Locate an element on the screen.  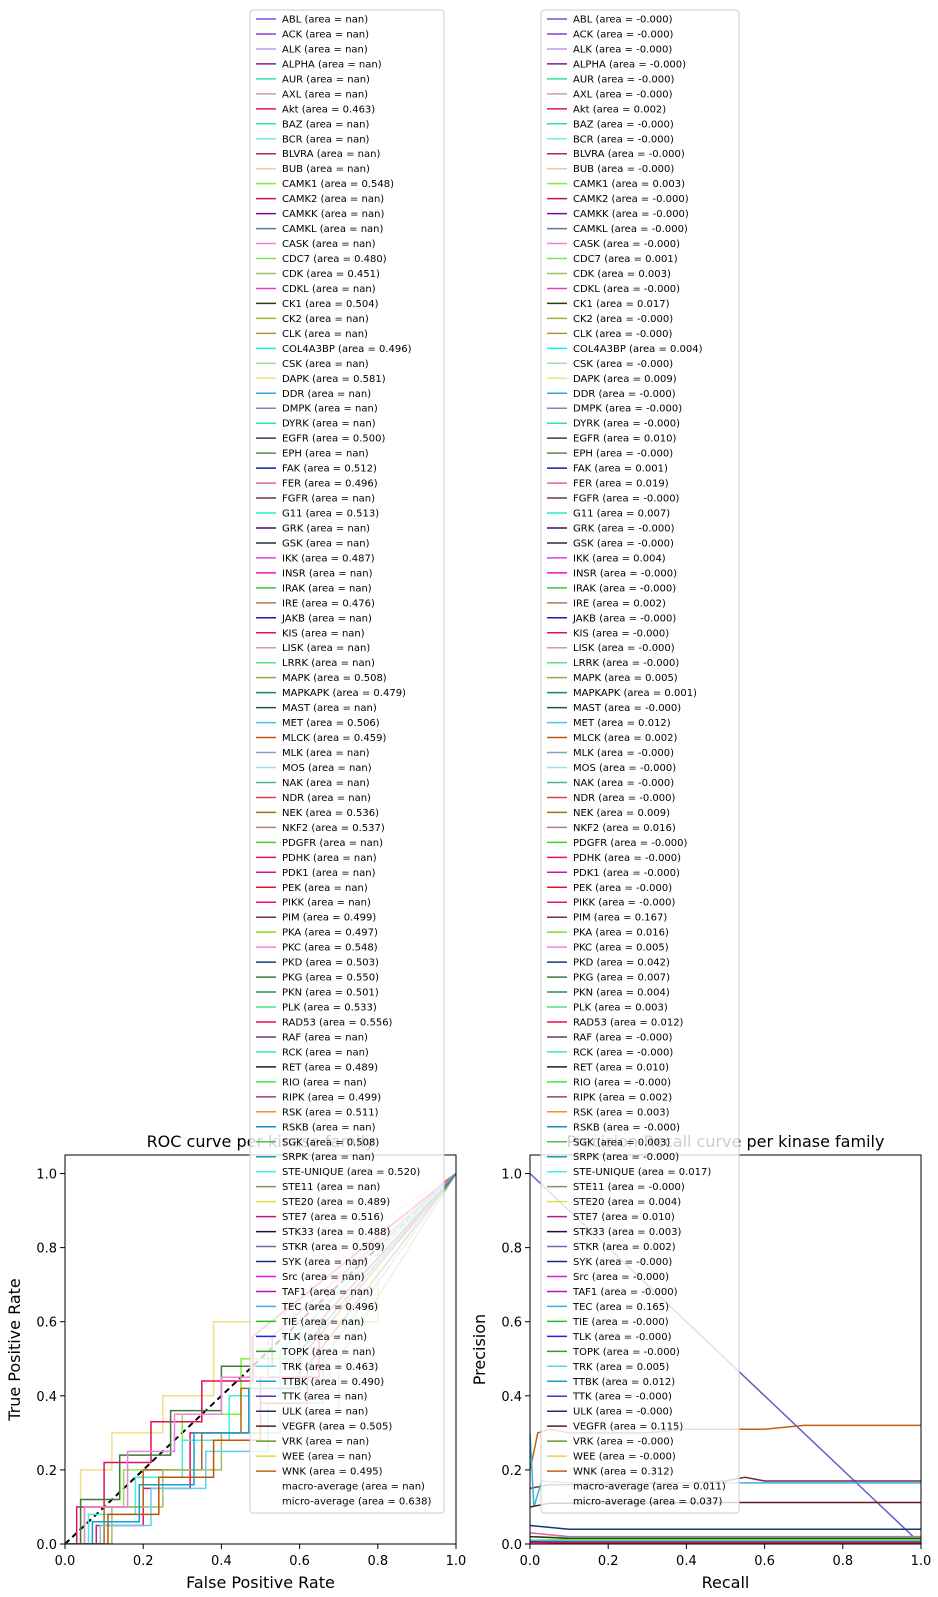
legend-item-label: MET (area = 0.012) is located at coordinates (622, 723).